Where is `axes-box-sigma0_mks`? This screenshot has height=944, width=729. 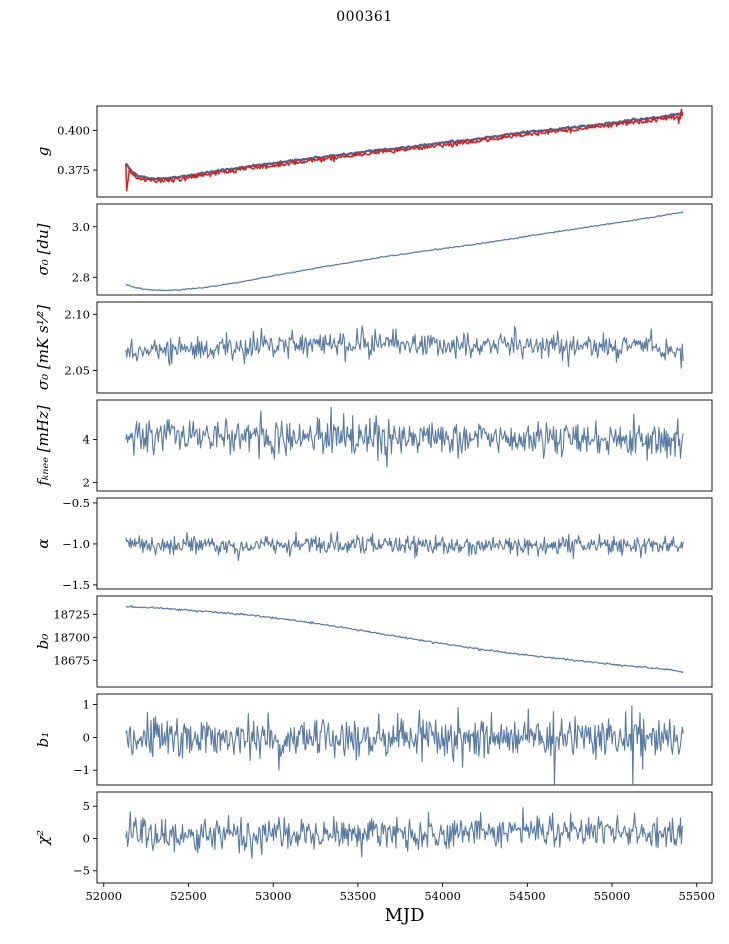
axes-box-sigma0_mks is located at coordinates (404, 347).